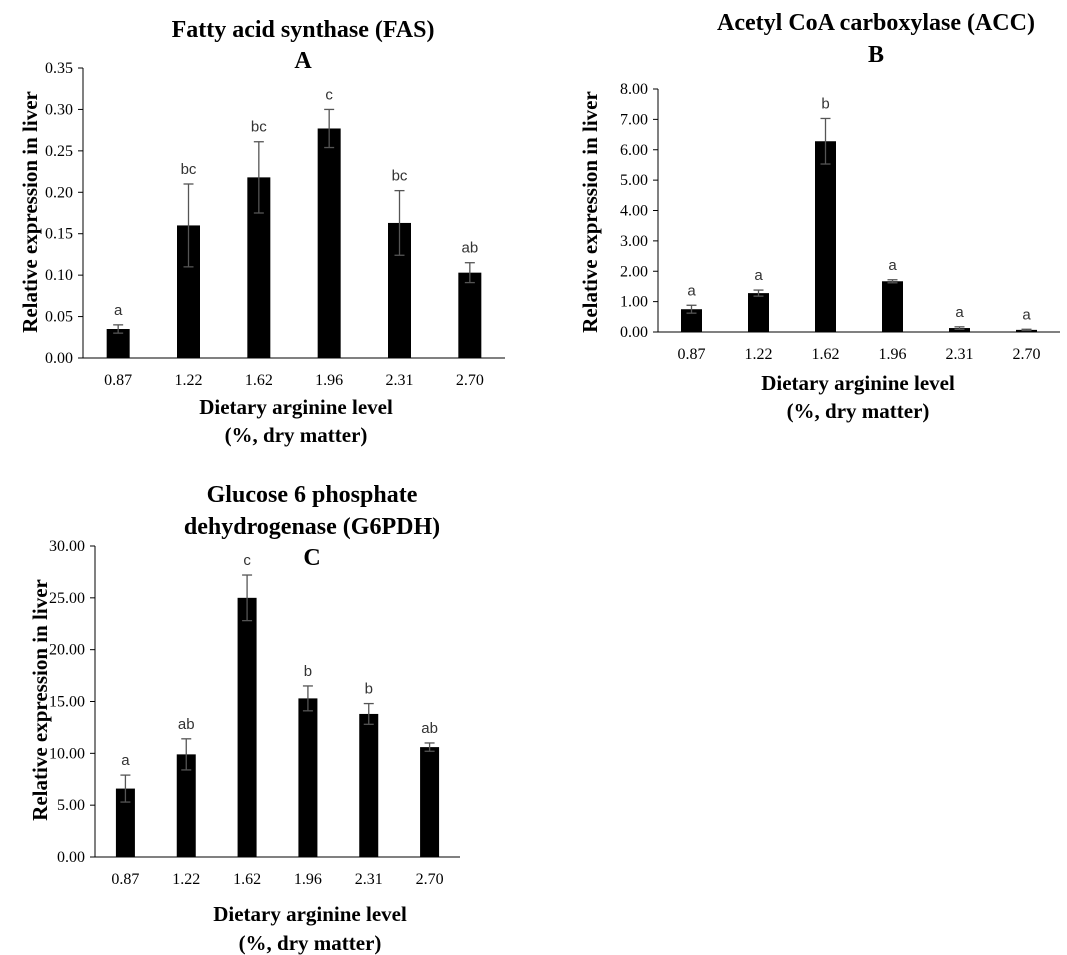  I want to click on chart-B-panel-label: B, so click(876, 55).